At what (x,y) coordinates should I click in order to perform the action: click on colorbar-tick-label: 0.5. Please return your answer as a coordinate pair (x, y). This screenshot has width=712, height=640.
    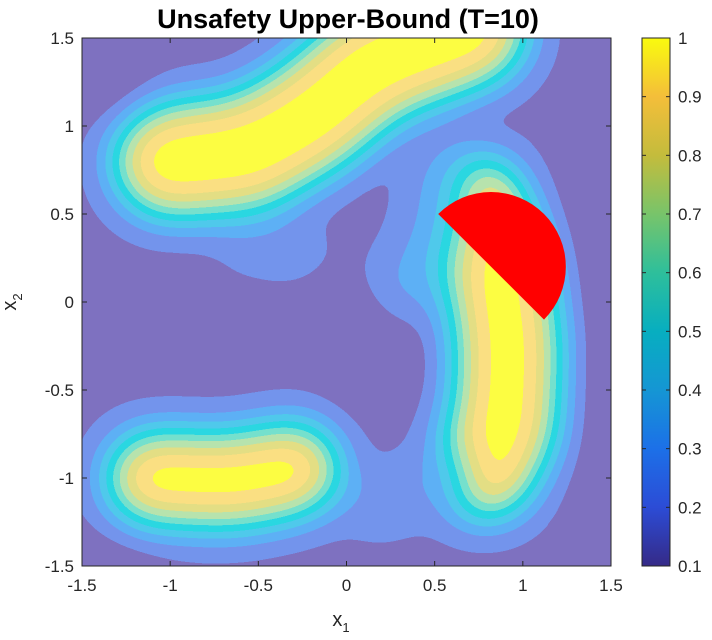
    Looking at the image, I should click on (690, 331).